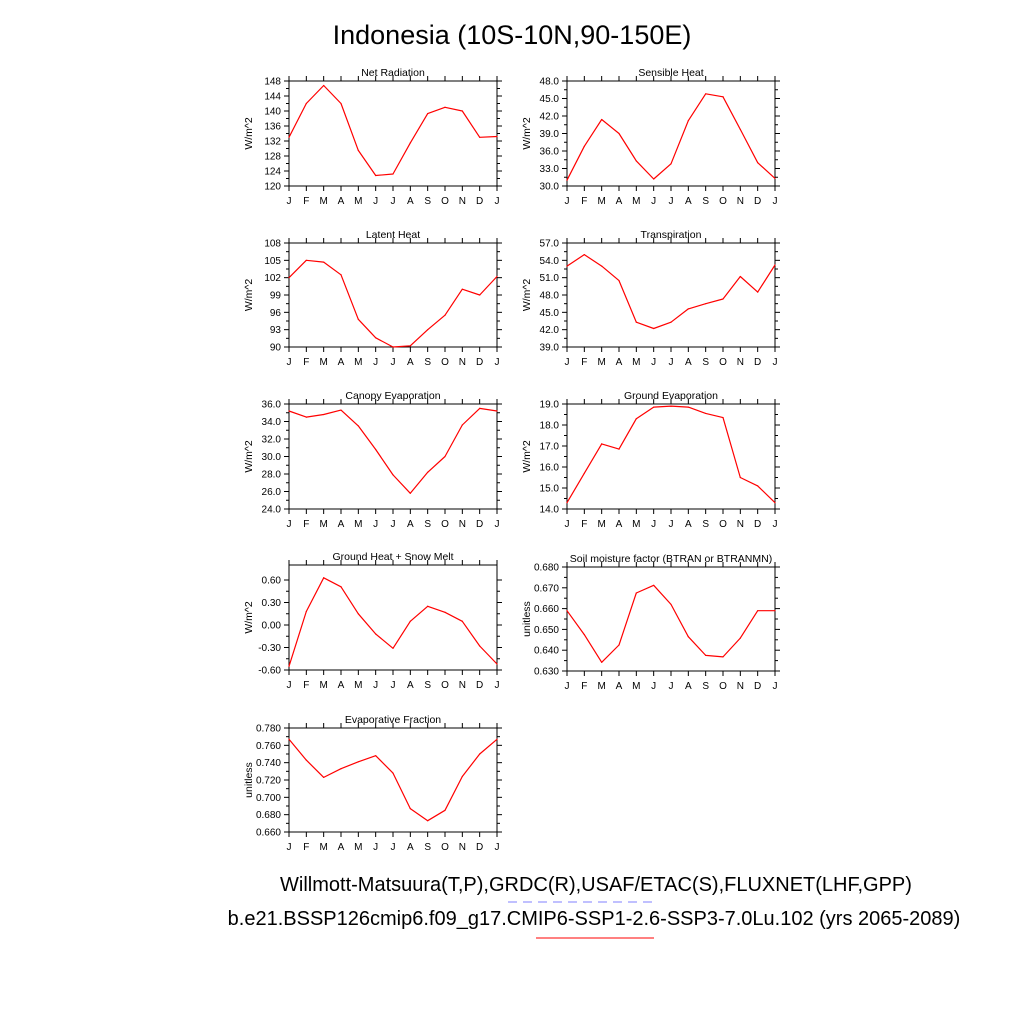 Image resolution: width=1024 pixels, height=1024 pixels. I want to click on y-tick-label: 14.0, so click(550, 510).